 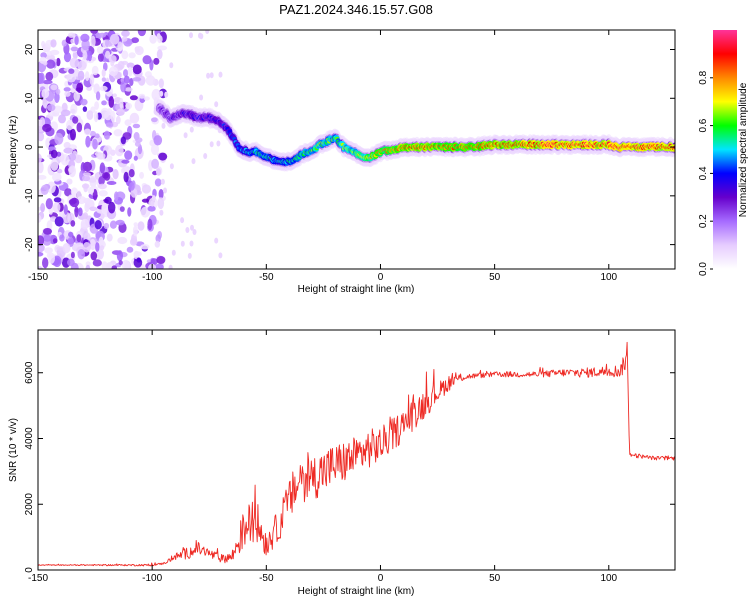 I want to click on colorbar-tick-label: 0.2, so click(x=703, y=221).